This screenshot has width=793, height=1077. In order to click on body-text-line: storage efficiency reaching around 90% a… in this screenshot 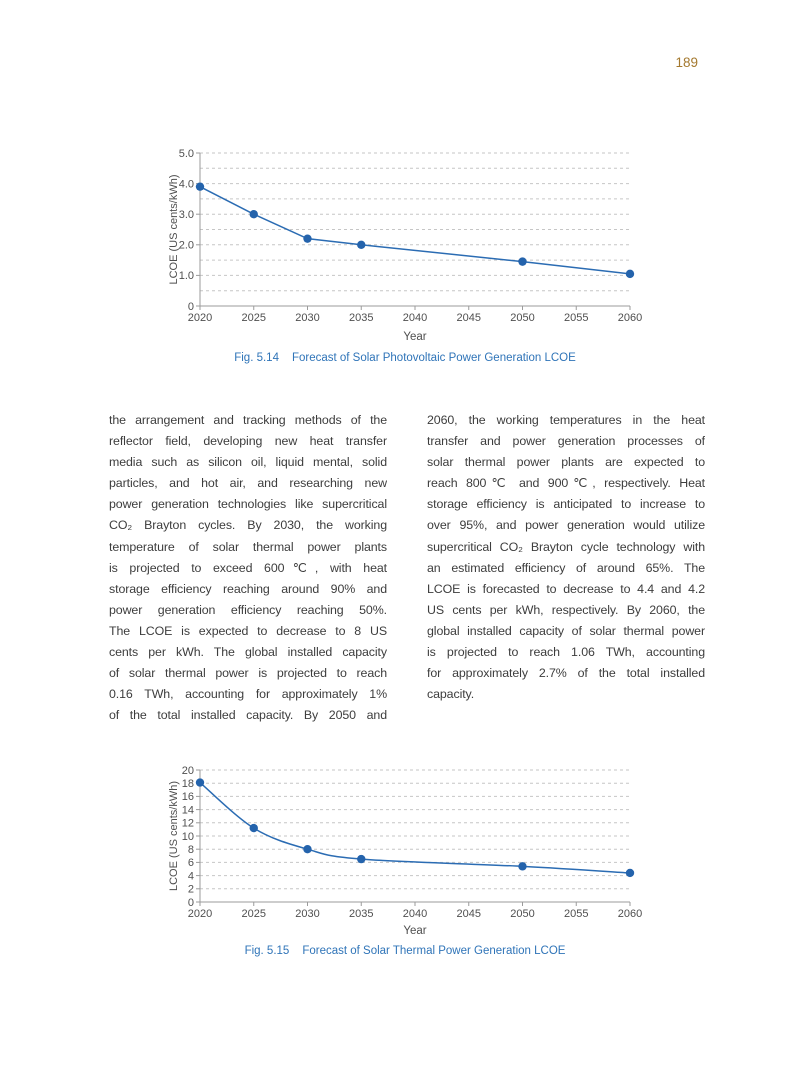, I will do `click(248, 588)`.